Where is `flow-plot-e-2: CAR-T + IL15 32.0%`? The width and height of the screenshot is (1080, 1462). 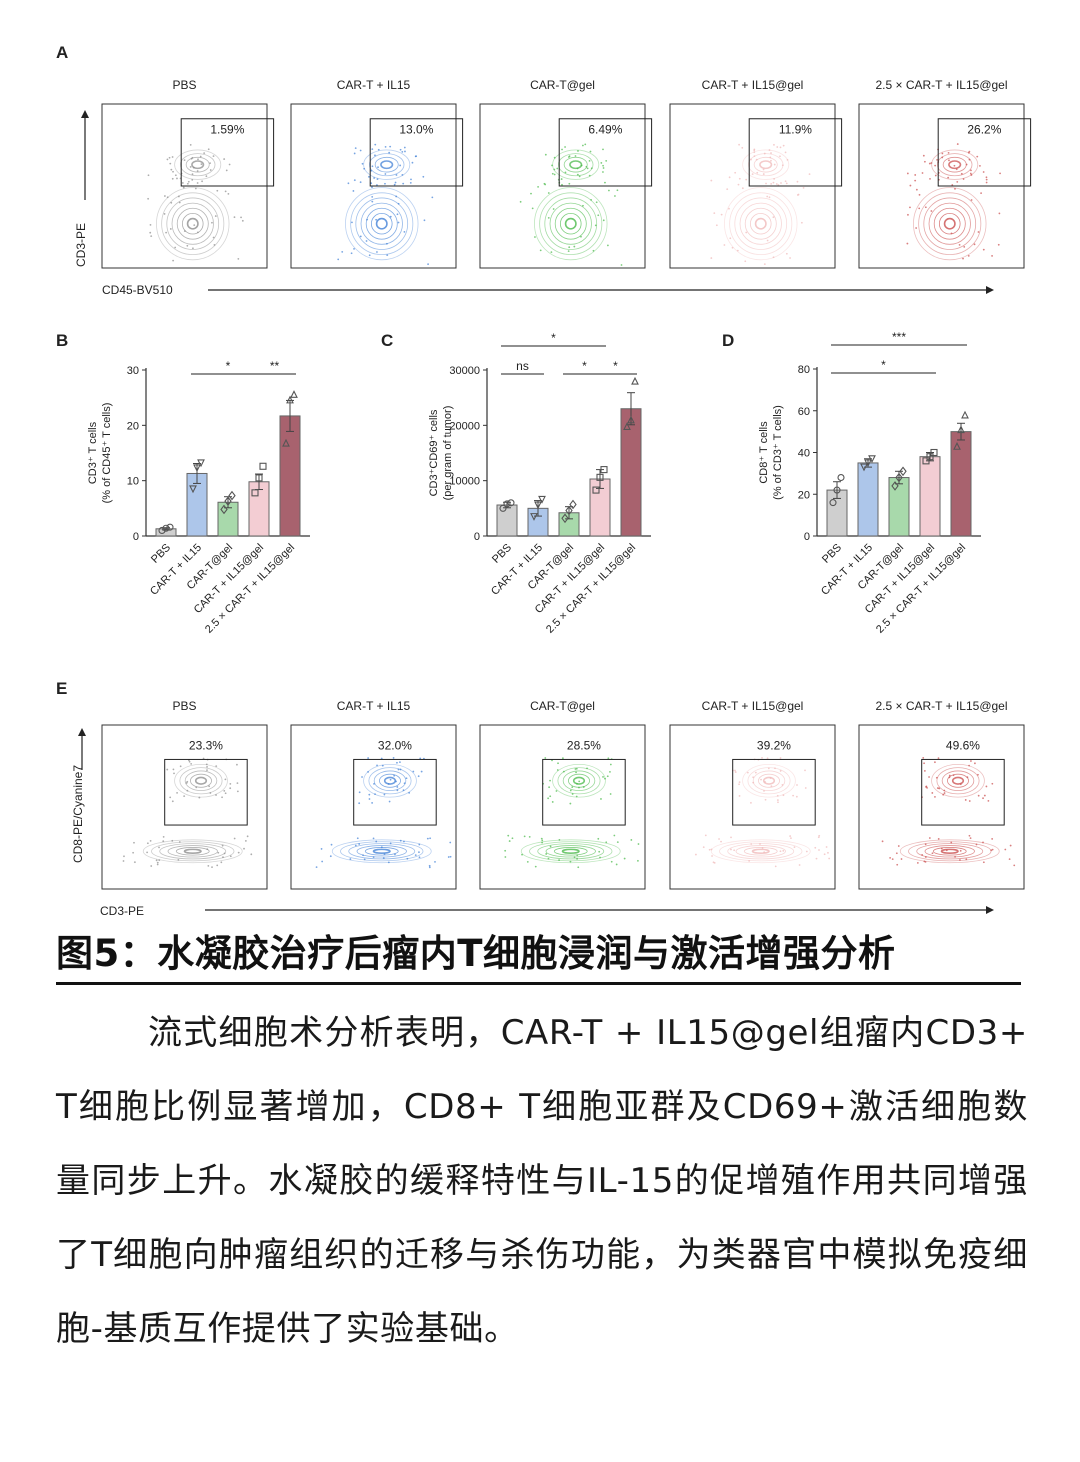 flow-plot-e-2: CAR-T + IL15 32.0% is located at coordinates (373, 794).